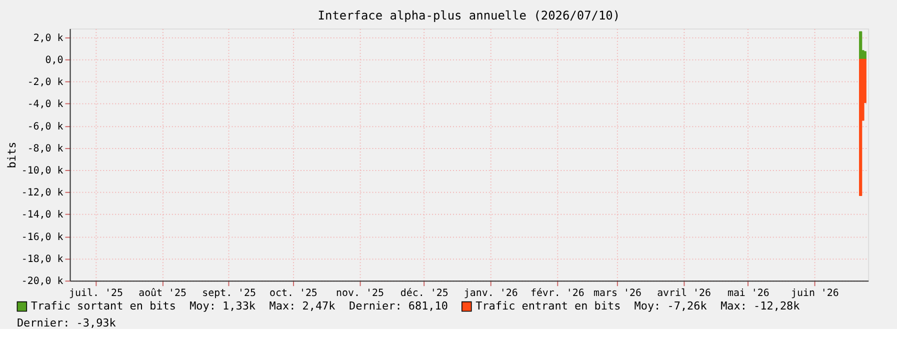  Describe the element at coordinates (360, 294) in the screenshot. I see `x-tick-label: nov. '25` at that location.